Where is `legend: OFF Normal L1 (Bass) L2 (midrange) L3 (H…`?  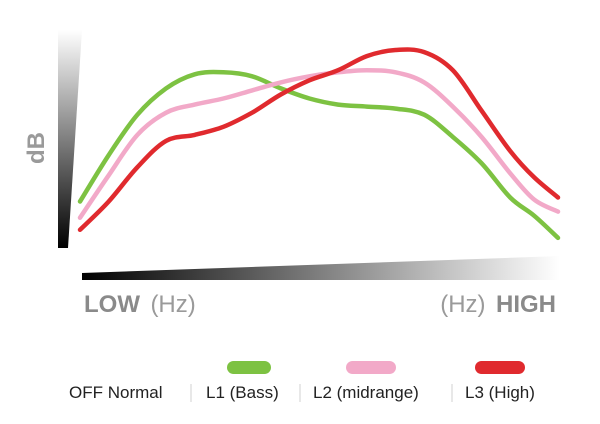 legend: OFF Normal L1 (Bass) L2 (midrange) L3 (H… is located at coordinates (302, 381).